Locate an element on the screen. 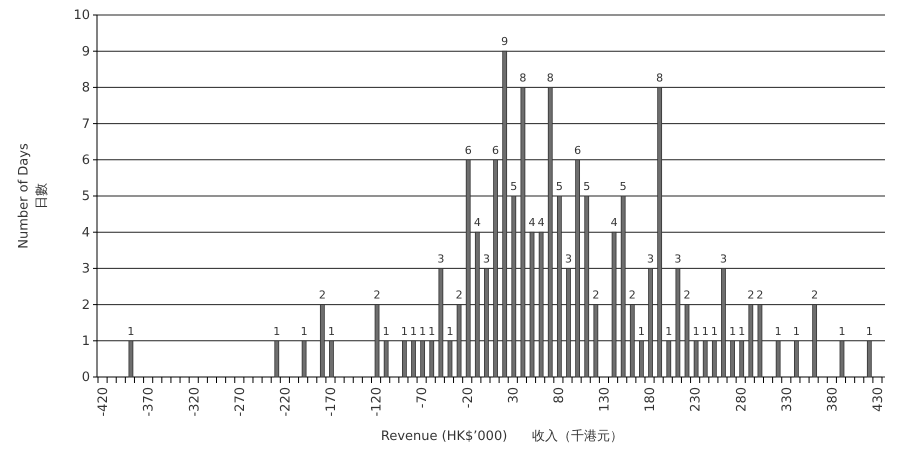 This screenshot has height=449, width=898. x-tick-label: -120 is located at coordinates (377, 402).